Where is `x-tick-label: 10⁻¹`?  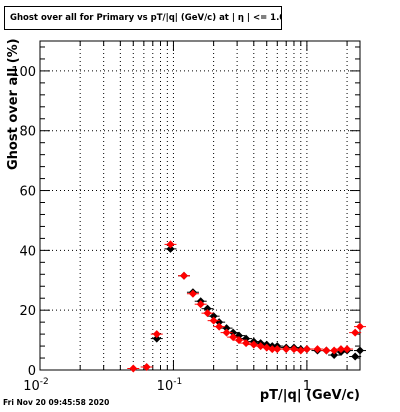
x-tick-label: 10⁻¹ is located at coordinates (170, 385).